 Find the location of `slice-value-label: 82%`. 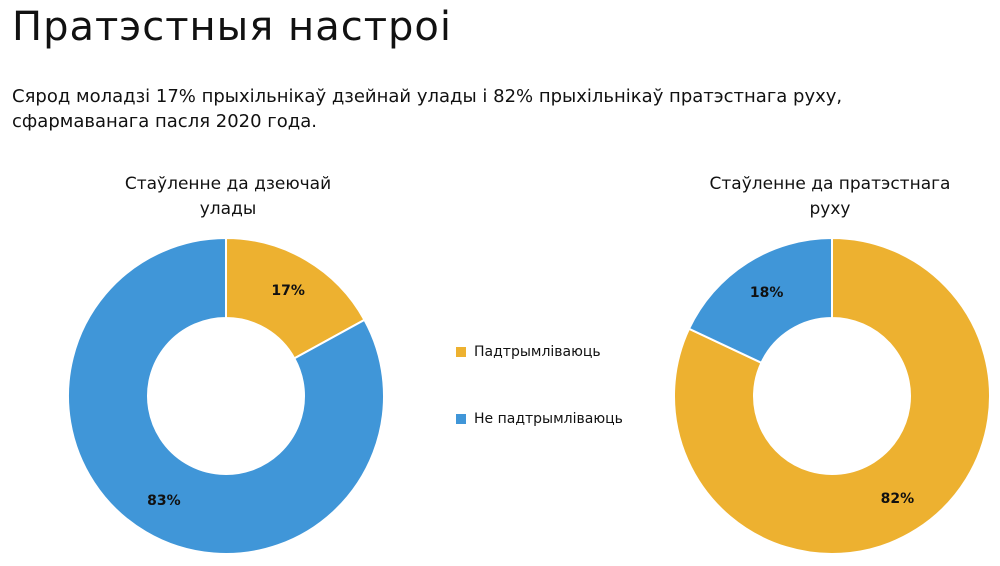

slice-value-label: 82% is located at coordinates (898, 499).